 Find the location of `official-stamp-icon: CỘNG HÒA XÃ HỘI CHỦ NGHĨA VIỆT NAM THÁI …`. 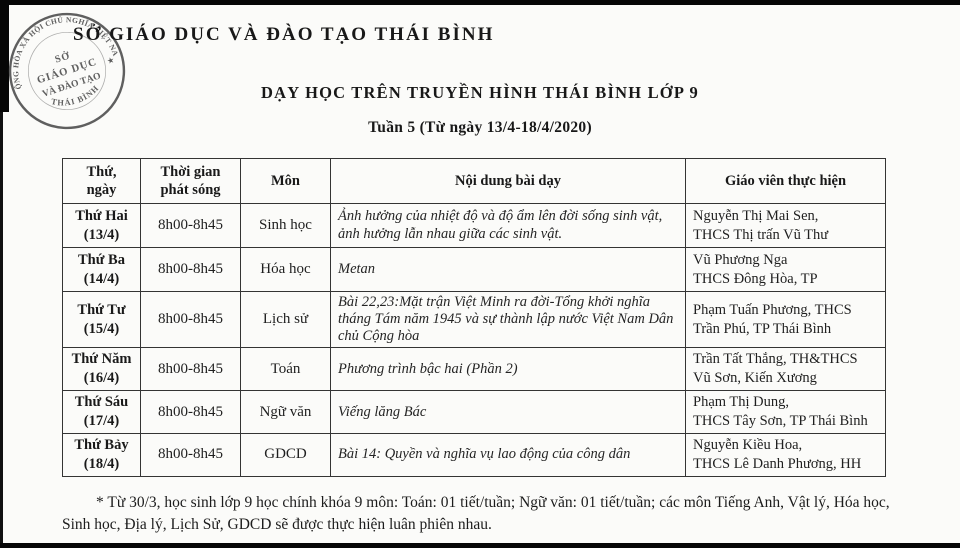

official-stamp-icon: CỘNG HÒA XÃ HỘI CHỦ NGHĨA VIỆT NAM THÁI … is located at coordinates (63, 65).